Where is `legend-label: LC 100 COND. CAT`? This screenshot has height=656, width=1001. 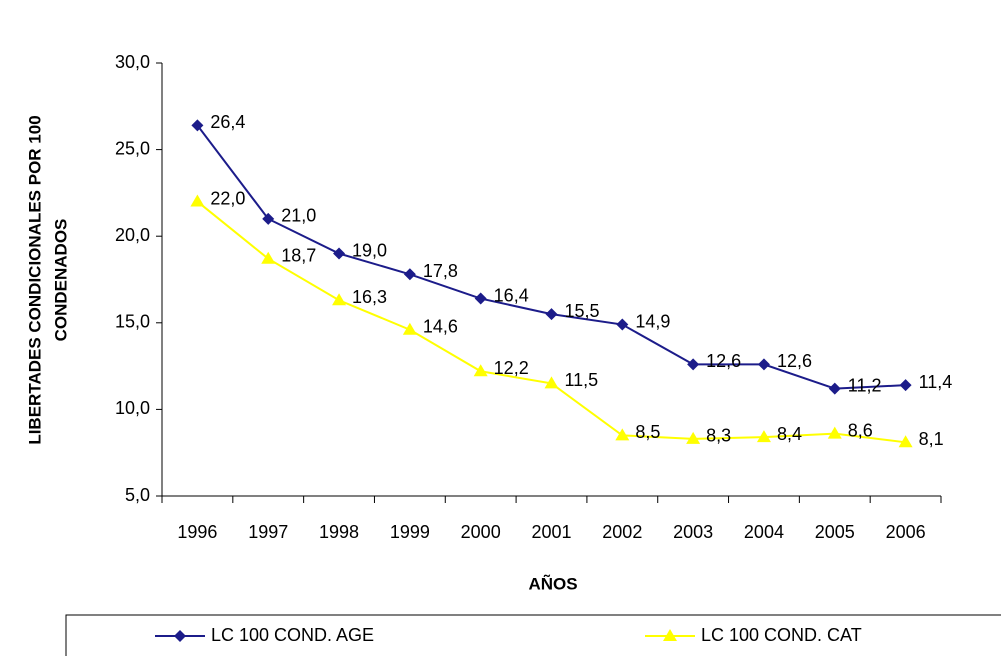 legend-label: LC 100 COND. CAT is located at coordinates (781, 635).